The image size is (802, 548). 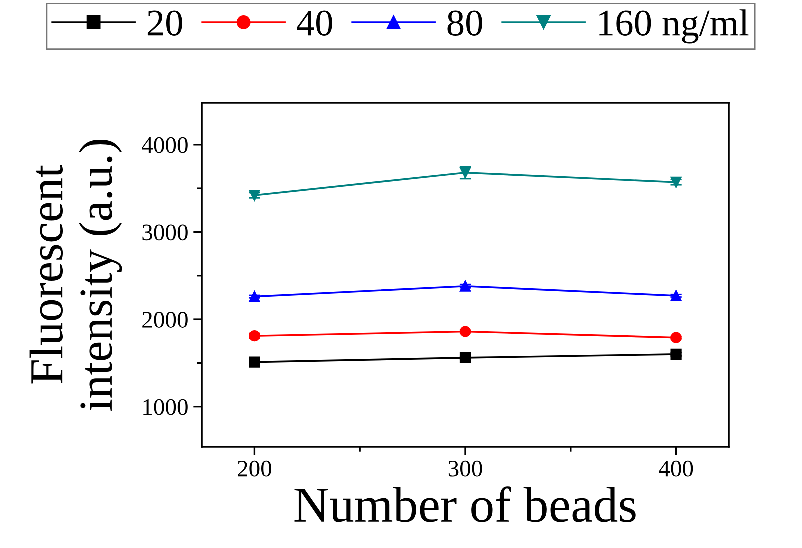 I want to click on y-tick-label: 3000, so click(x=165, y=232).